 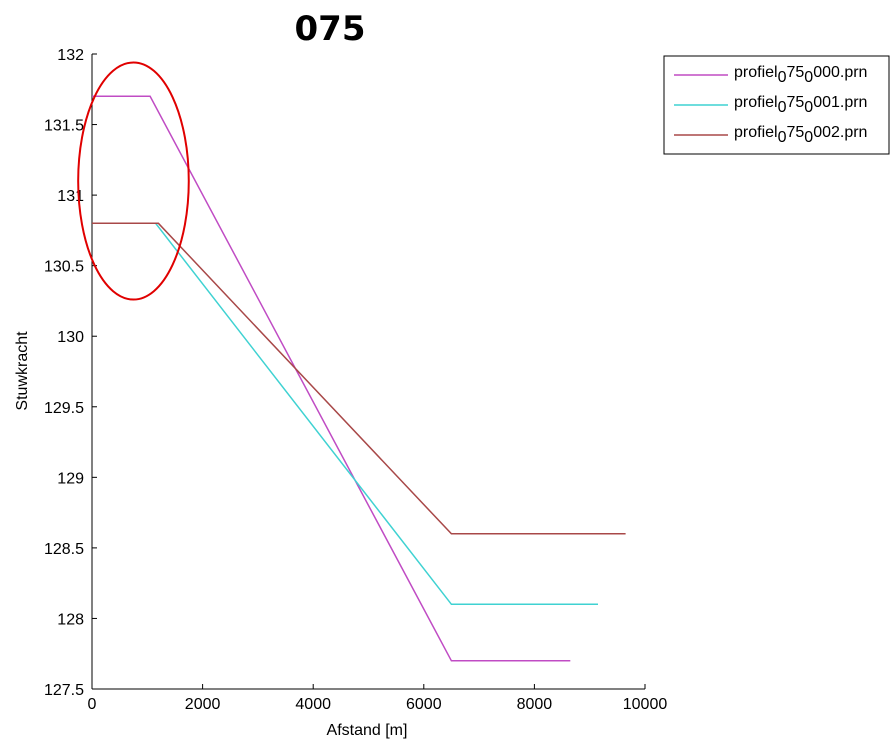 What do you see at coordinates (800, 75) in the screenshot?
I see `legend-label-1: profiel0750000.prn` at bounding box center [800, 75].